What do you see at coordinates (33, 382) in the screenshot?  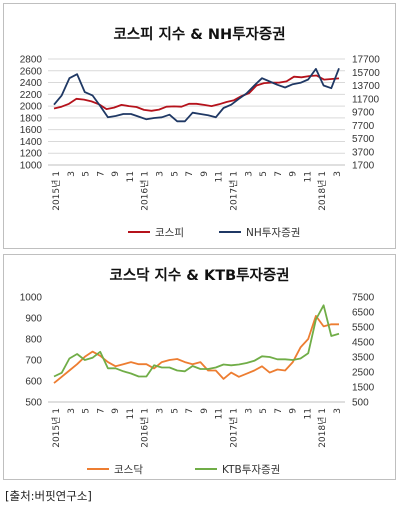 I see `y-left-tick-label: 600` at bounding box center [33, 382].